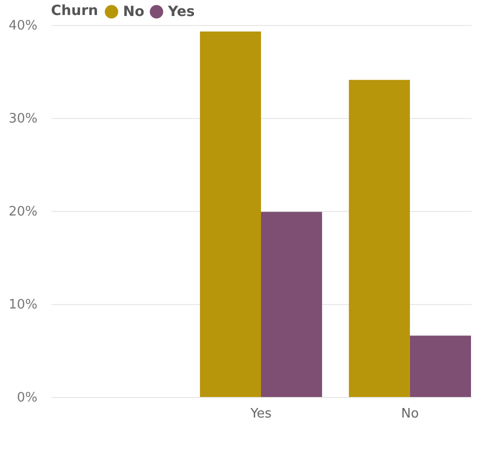 This screenshot has width=500, height=450. I want to click on y-tick-label: 0%, so click(27, 398).